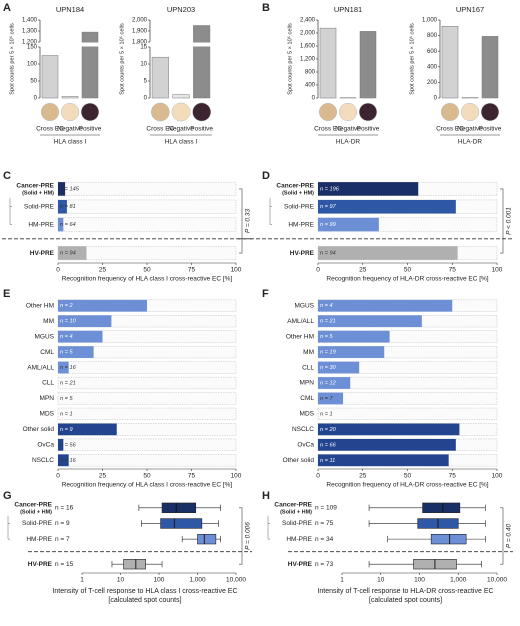 Image resolution: width=520 pixels, height=626 pixels. I want to click on x-tick-label: Negative, so click(470, 129).